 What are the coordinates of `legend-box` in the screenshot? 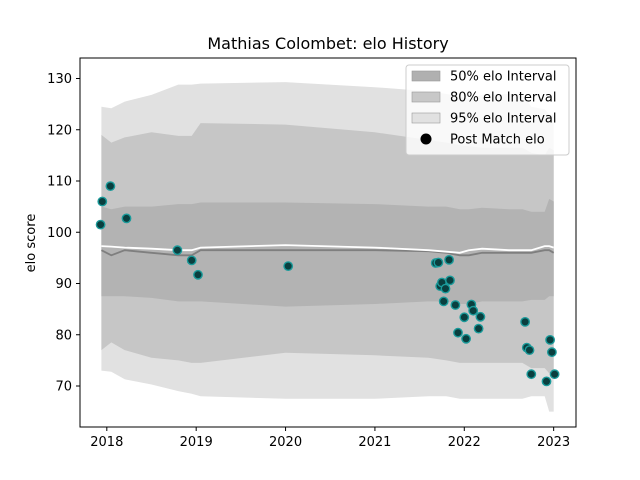 It's located at (487, 110).